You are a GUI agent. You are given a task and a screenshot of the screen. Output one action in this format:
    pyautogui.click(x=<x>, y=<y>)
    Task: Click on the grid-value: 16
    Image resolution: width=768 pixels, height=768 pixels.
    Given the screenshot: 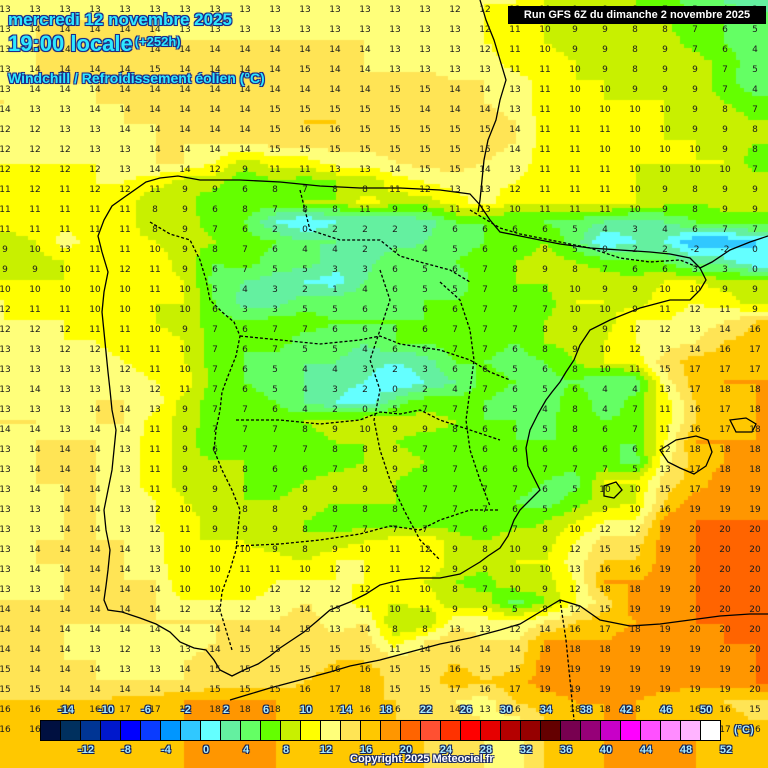 What is the action you would take?
    pyautogui.click(x=485, y=690)
    